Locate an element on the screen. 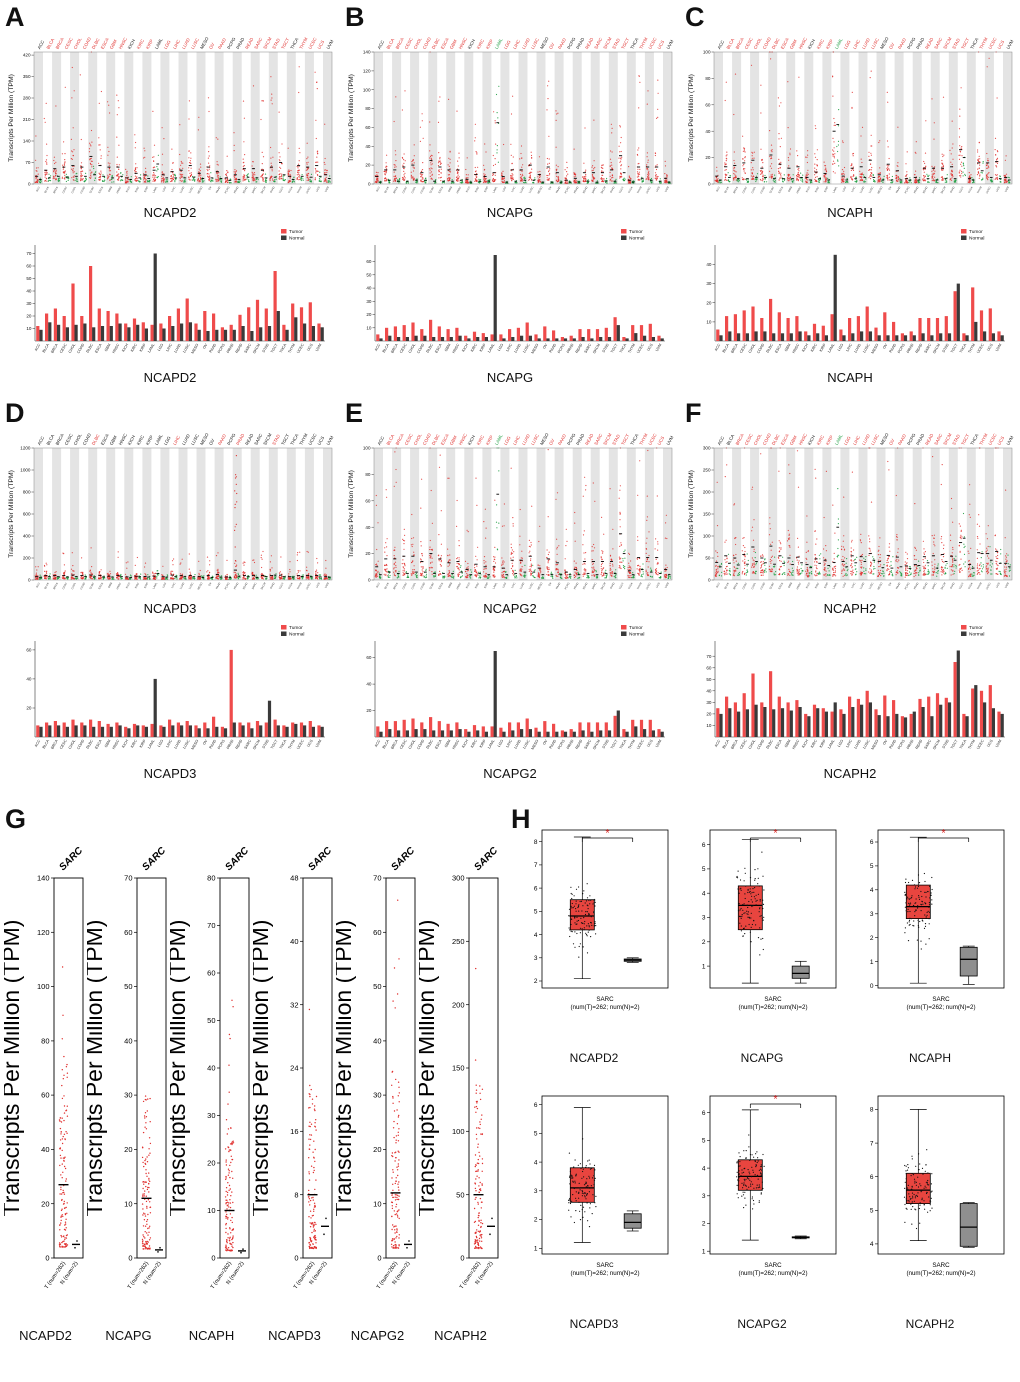 Image resolution: width=1020 pixels, height=1382 pixels. panel-letter-g: G is located at coordinates (16, 819).